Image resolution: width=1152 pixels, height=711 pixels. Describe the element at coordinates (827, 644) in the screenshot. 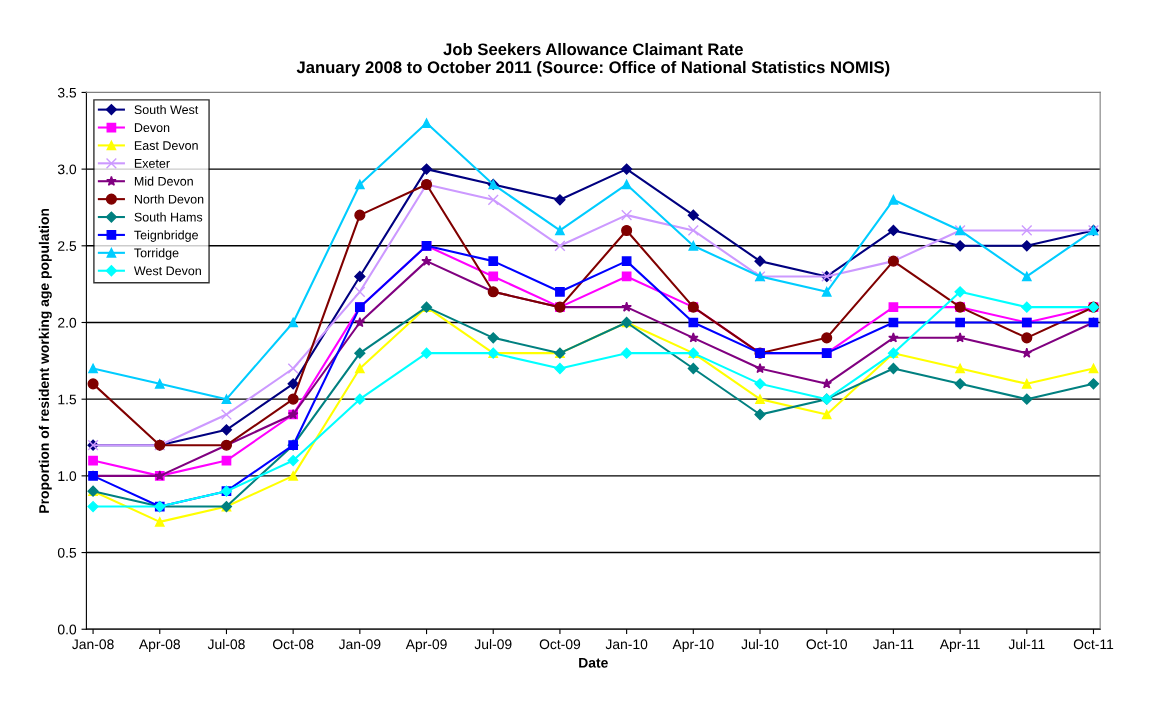

I see `x-tick-label: Oct-10` at that location.